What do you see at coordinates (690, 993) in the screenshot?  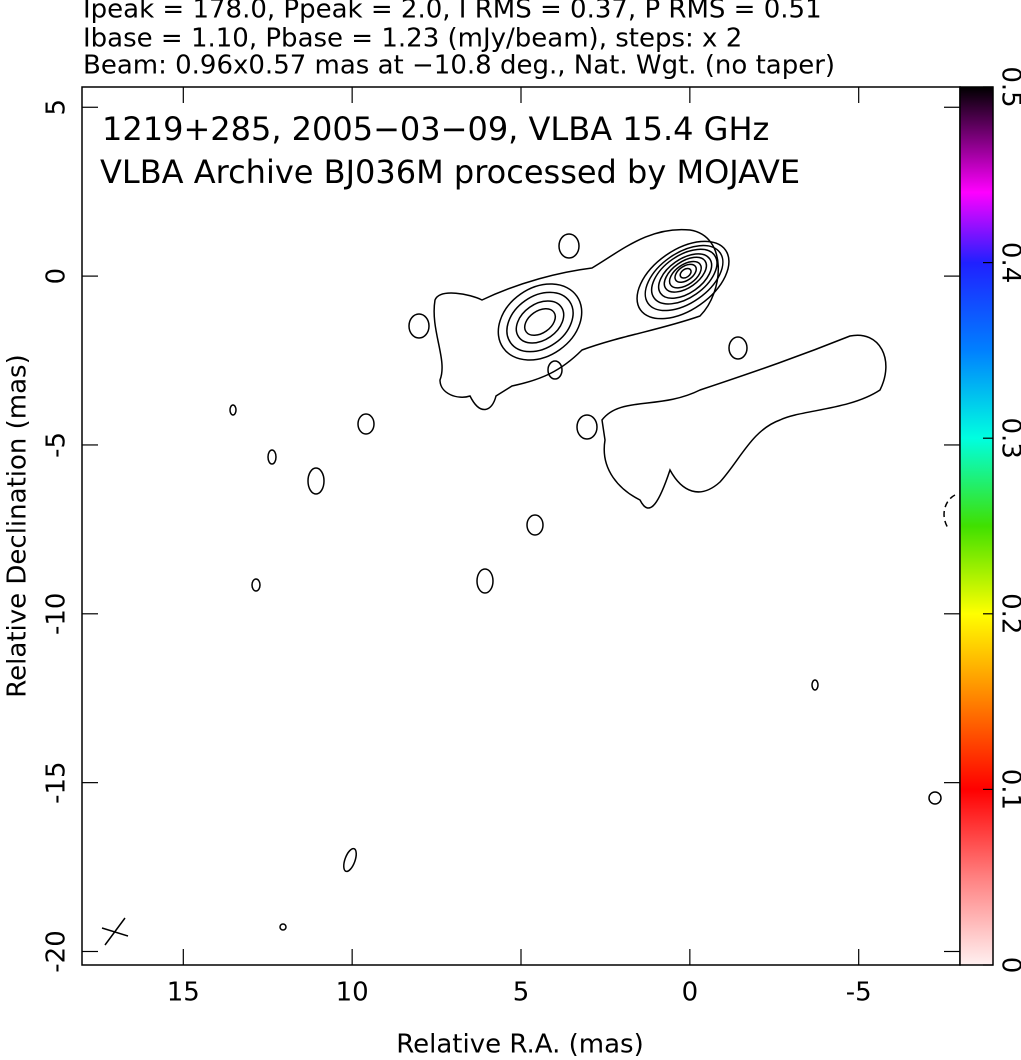 I see `x-tick-label: 0` at bounding box center [690, 993].